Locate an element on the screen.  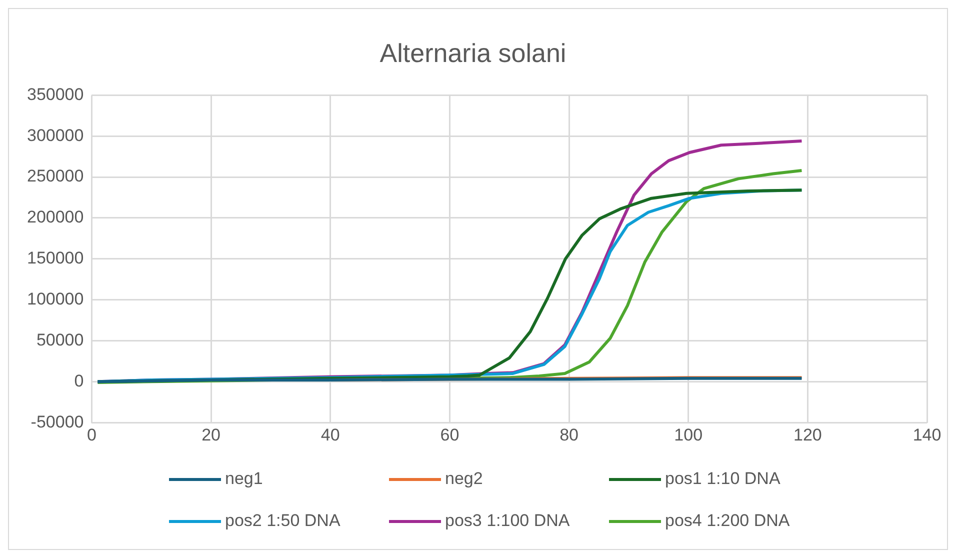
x-tick-label: 140 is located at coordinates (927, 434).